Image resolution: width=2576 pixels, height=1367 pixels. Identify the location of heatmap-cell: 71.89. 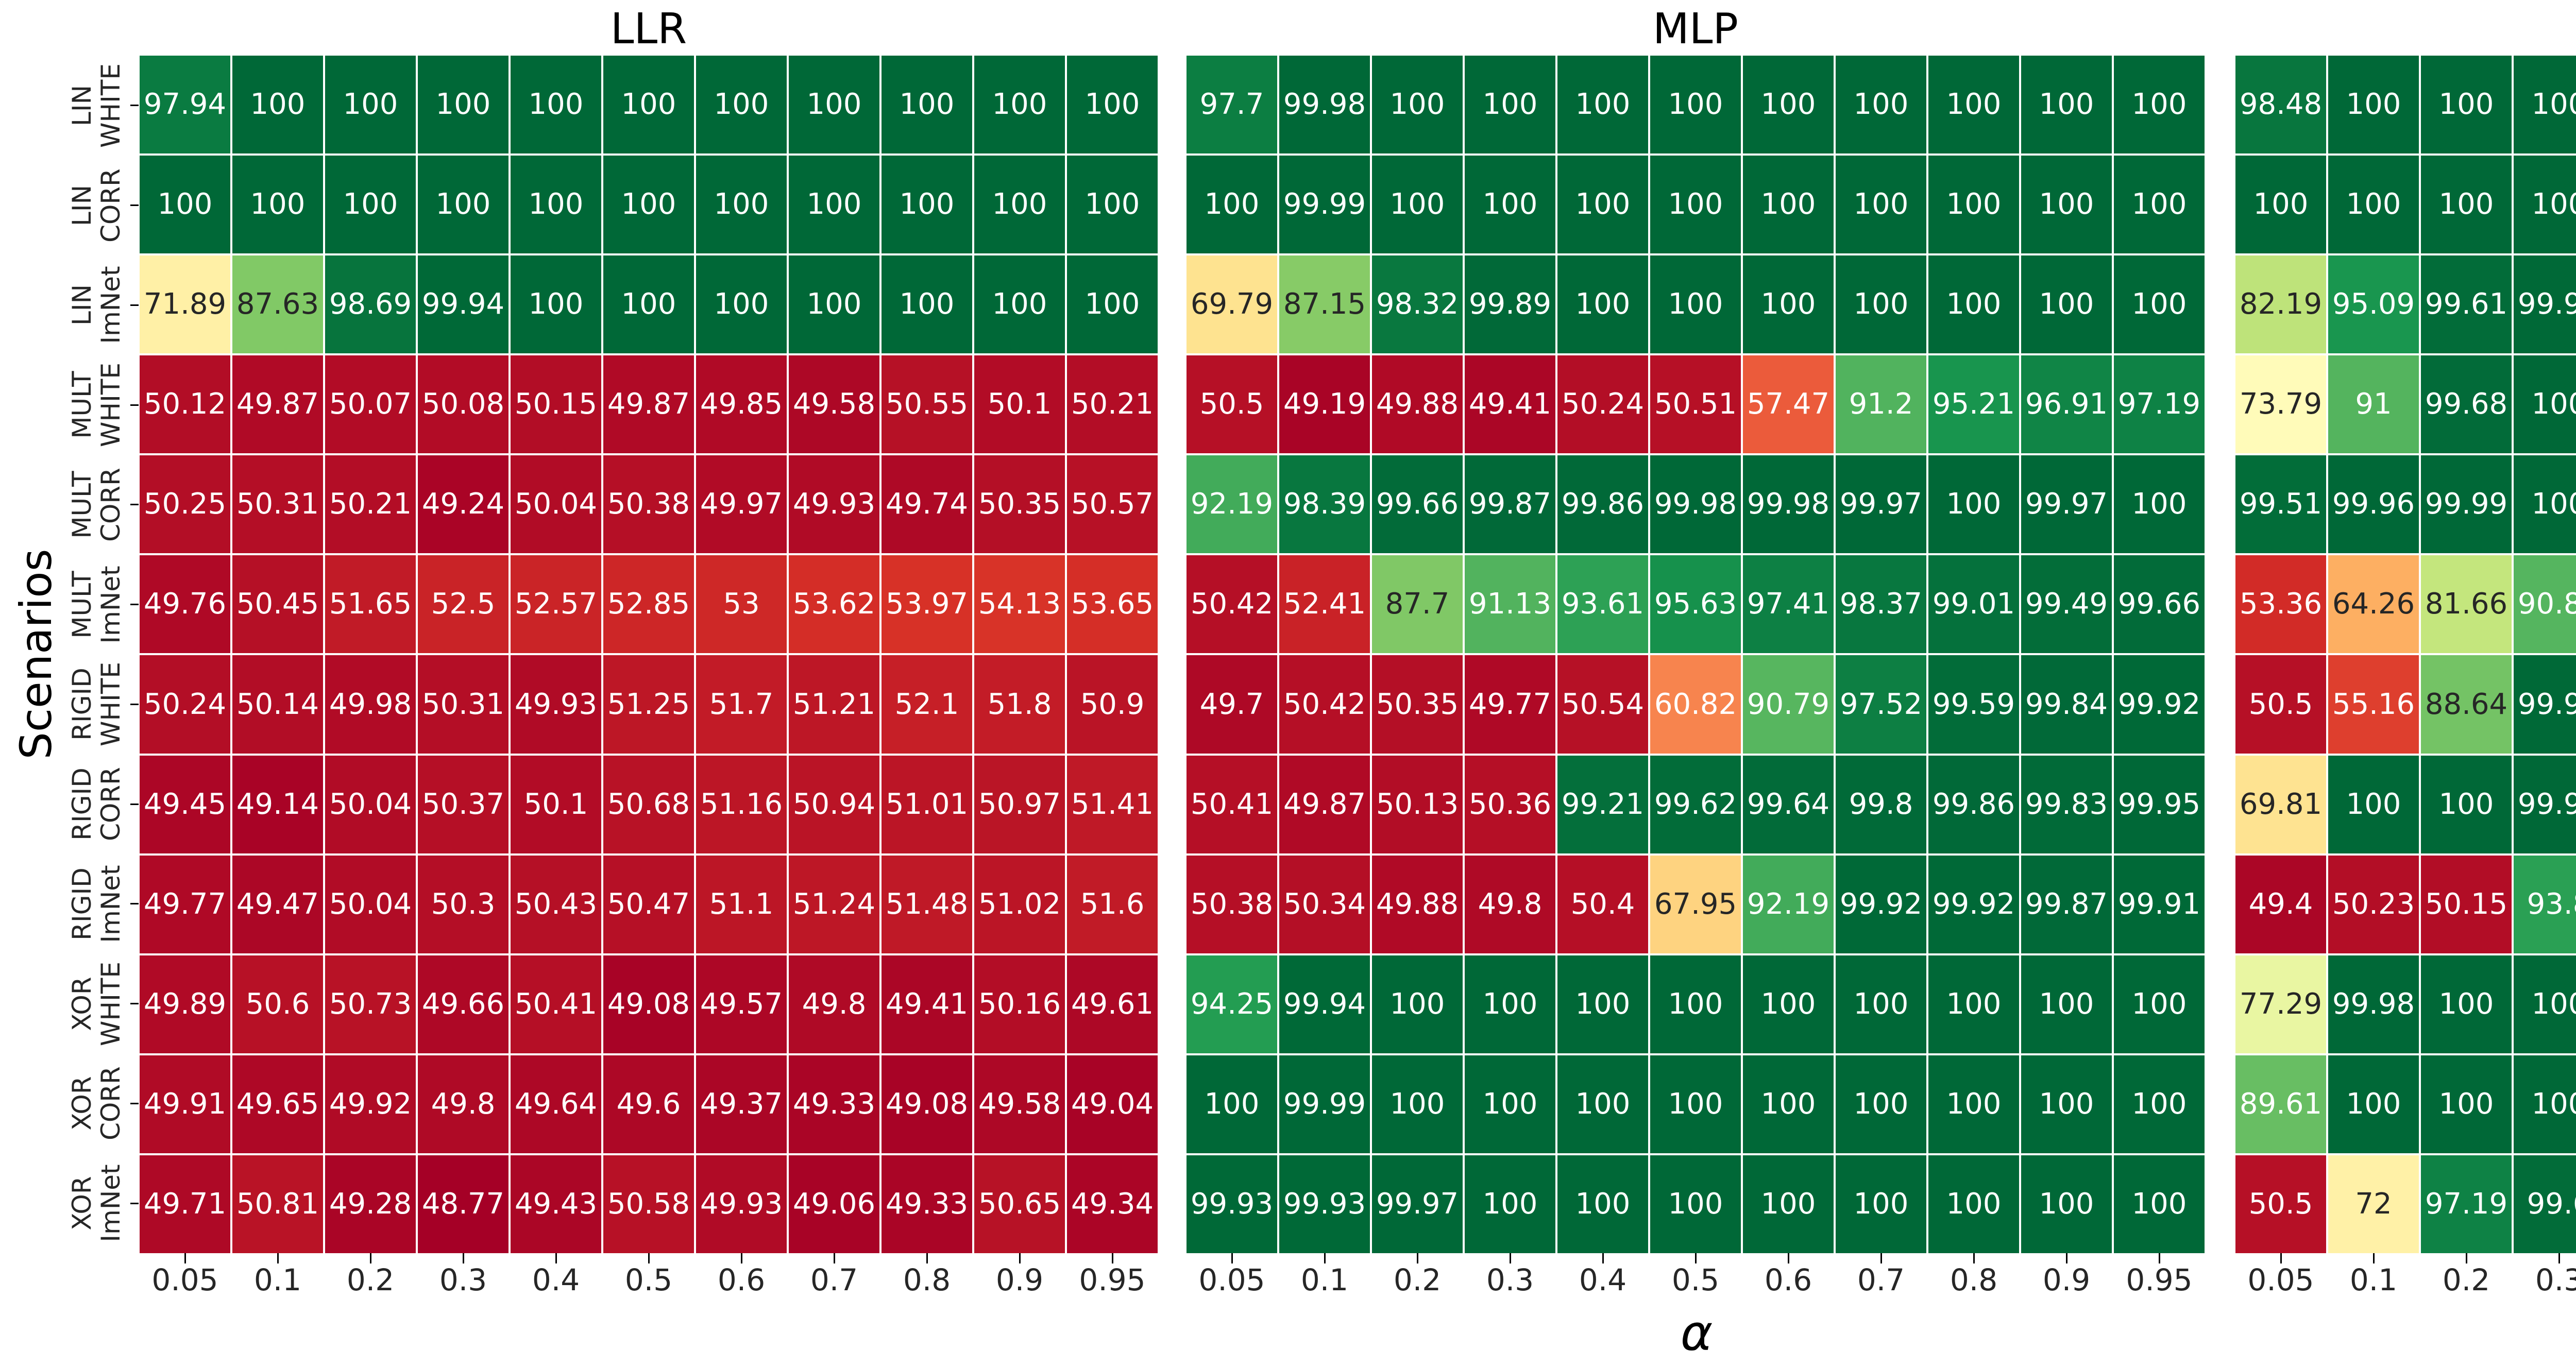
(185, 305).